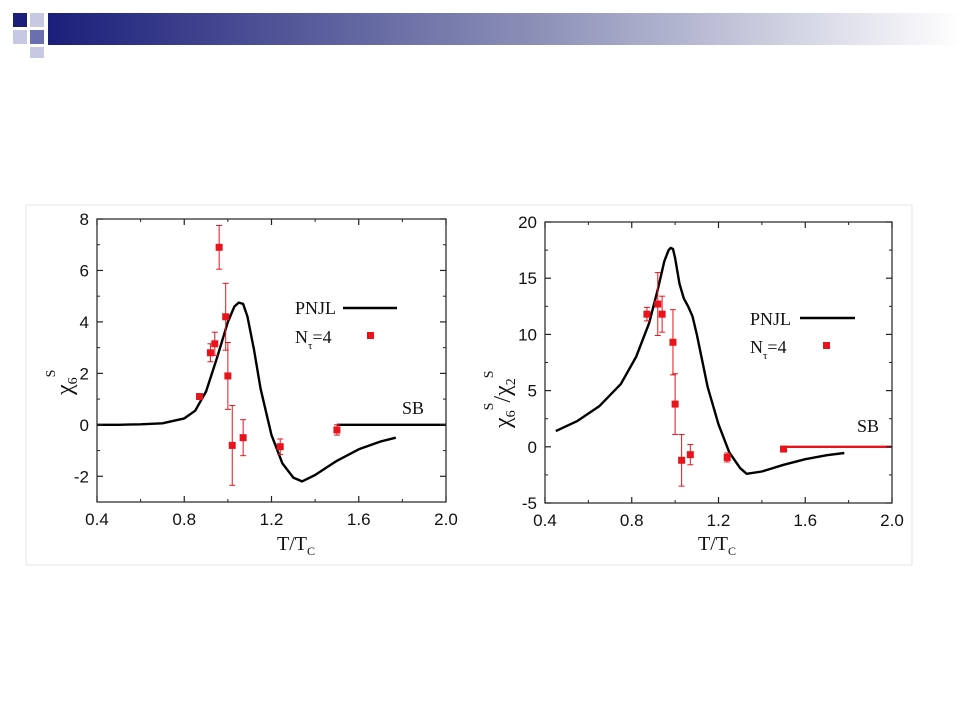 The width and height of the screenshot is (960, 720). Describe the element at coordinates (532, 391) in the screenshot. I see `y-tick-label: 5` at that location.